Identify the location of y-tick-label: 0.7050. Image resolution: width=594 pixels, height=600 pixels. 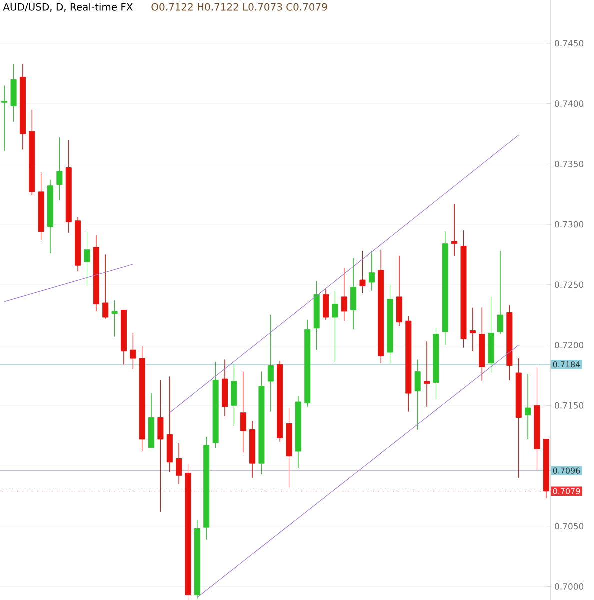
(569, 526).